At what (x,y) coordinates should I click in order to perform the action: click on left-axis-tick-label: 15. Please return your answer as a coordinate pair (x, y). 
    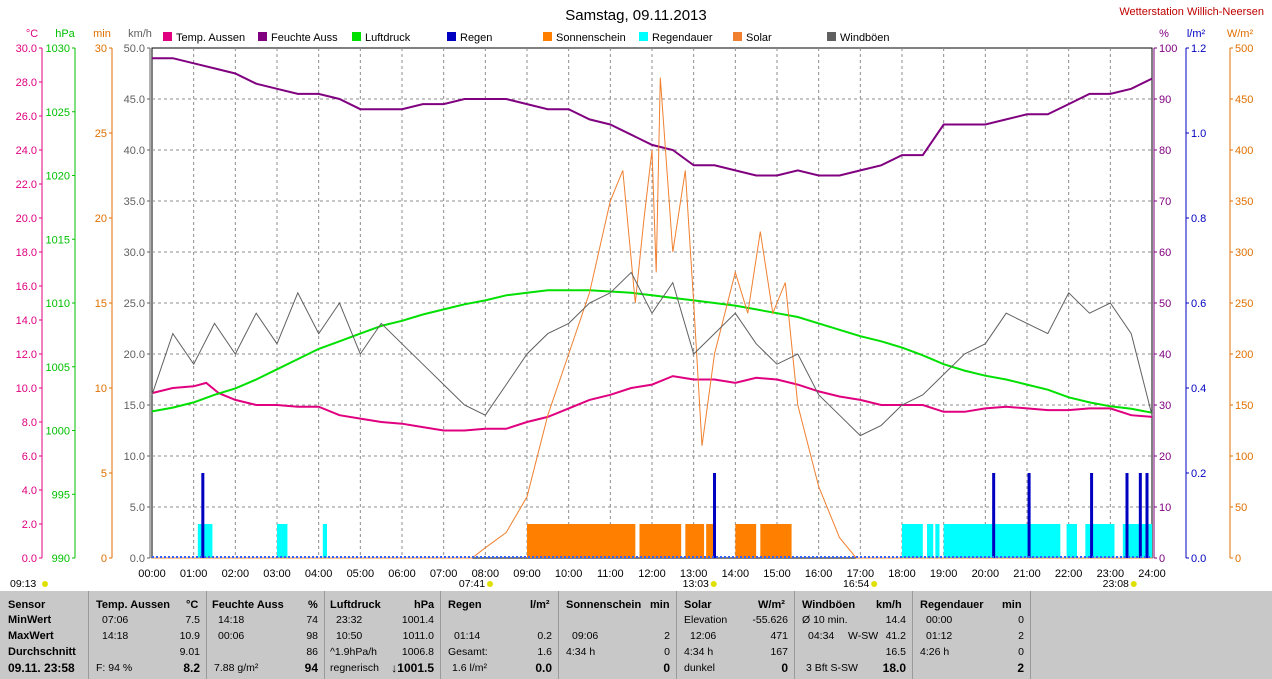
    Looking at the image, I should click on (101, 304).